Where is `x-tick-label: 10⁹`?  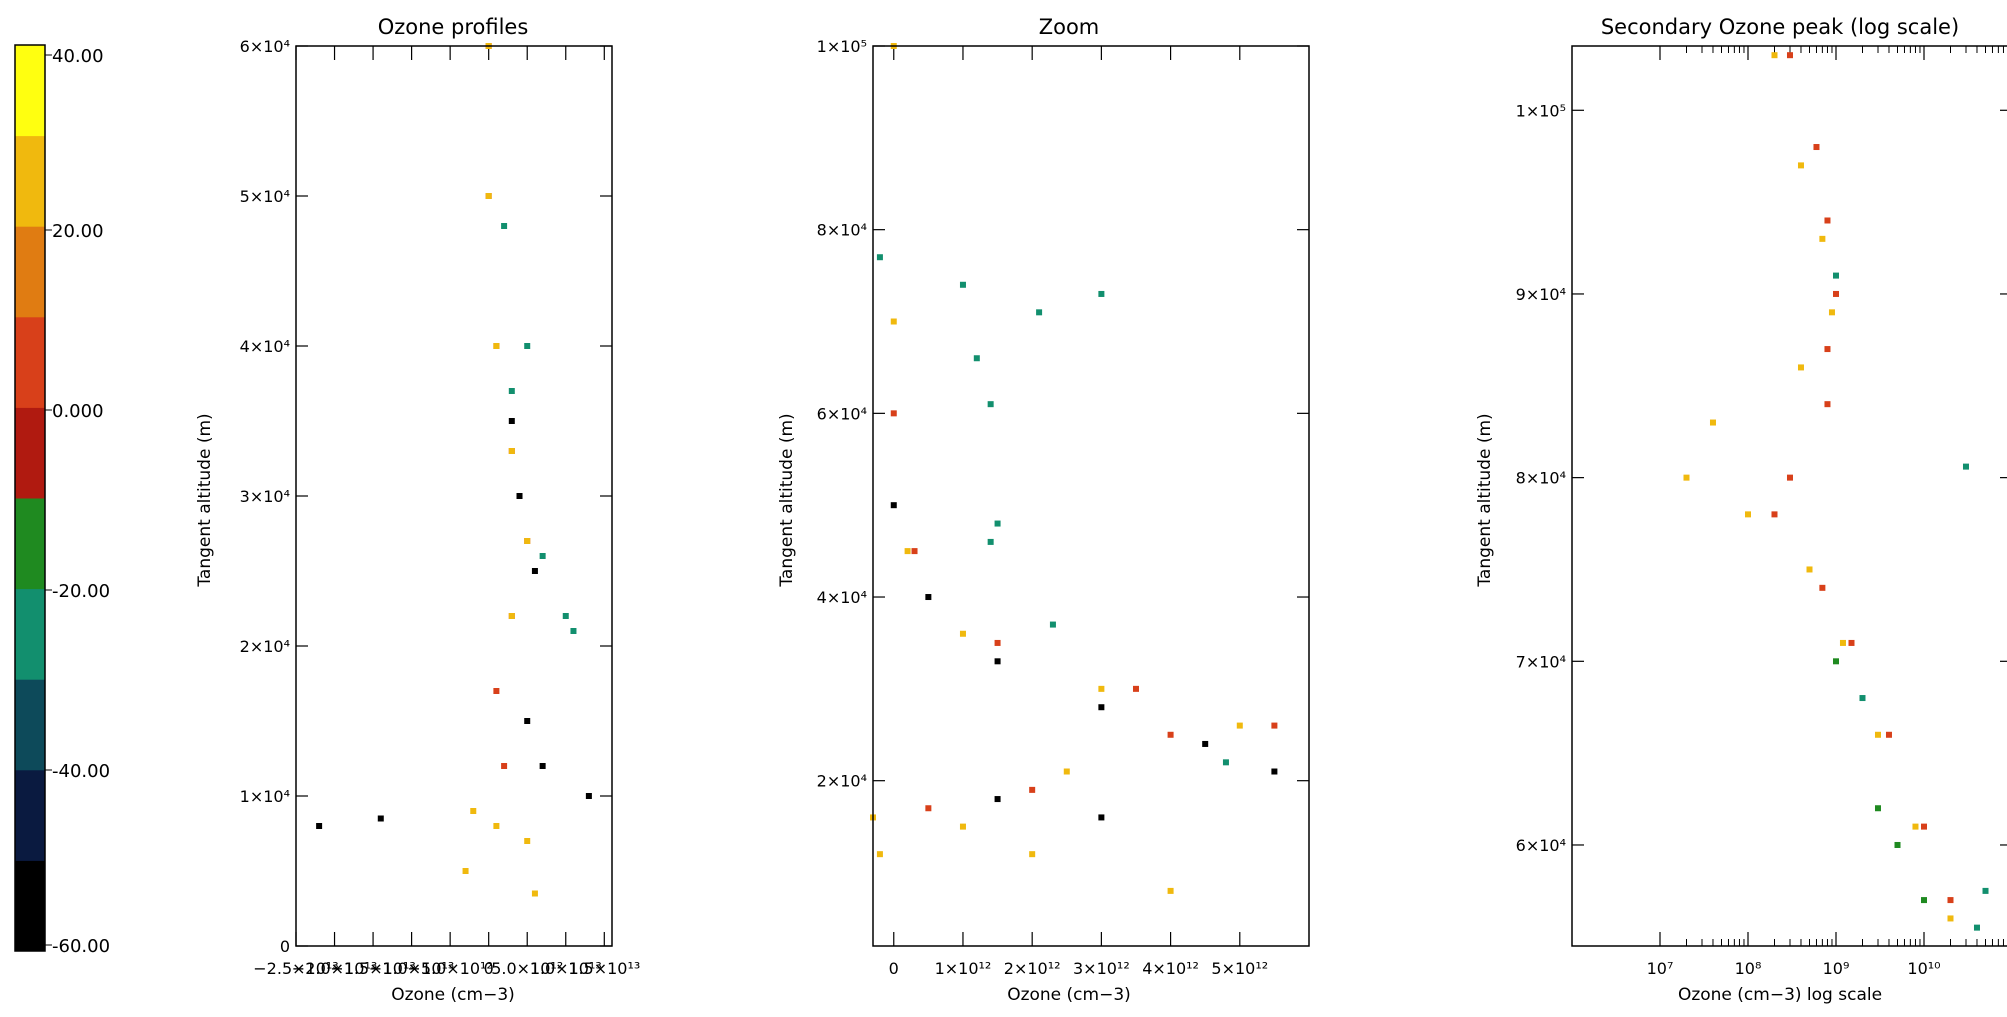 x-tick-label: 10⁹ is located at coordinates (1836, 968).